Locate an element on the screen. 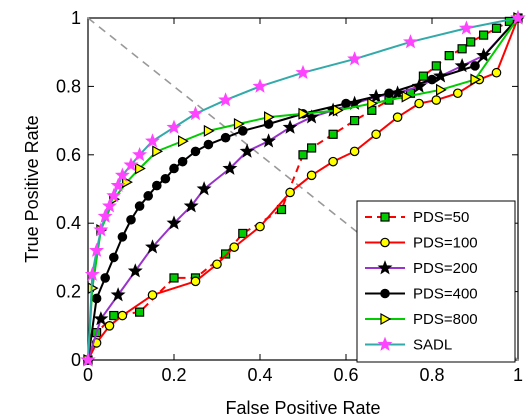 This screenshot has height=419, width=529. y-tick-label: 0.2 is located at coordinates (68, 292).